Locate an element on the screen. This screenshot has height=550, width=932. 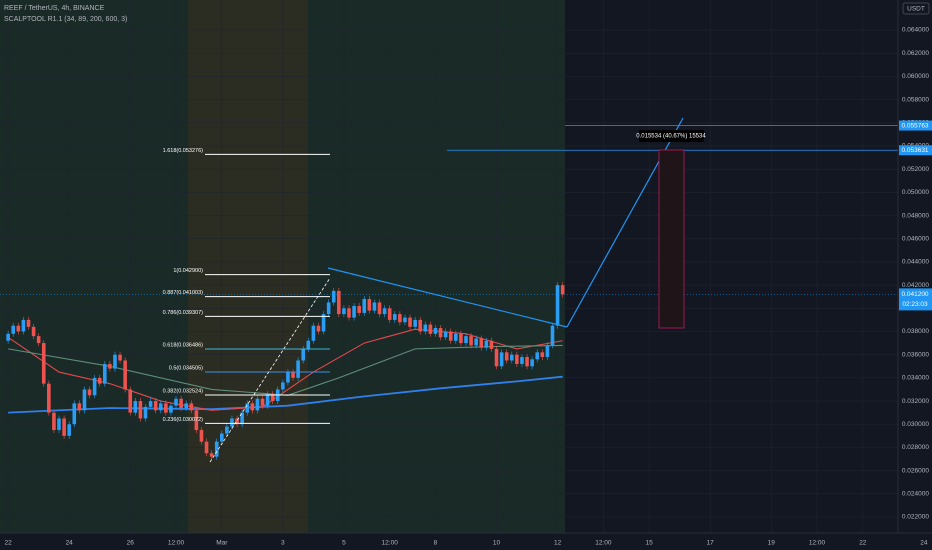
y-tick-label: 0.052000 is located at coordinates (915, 169).